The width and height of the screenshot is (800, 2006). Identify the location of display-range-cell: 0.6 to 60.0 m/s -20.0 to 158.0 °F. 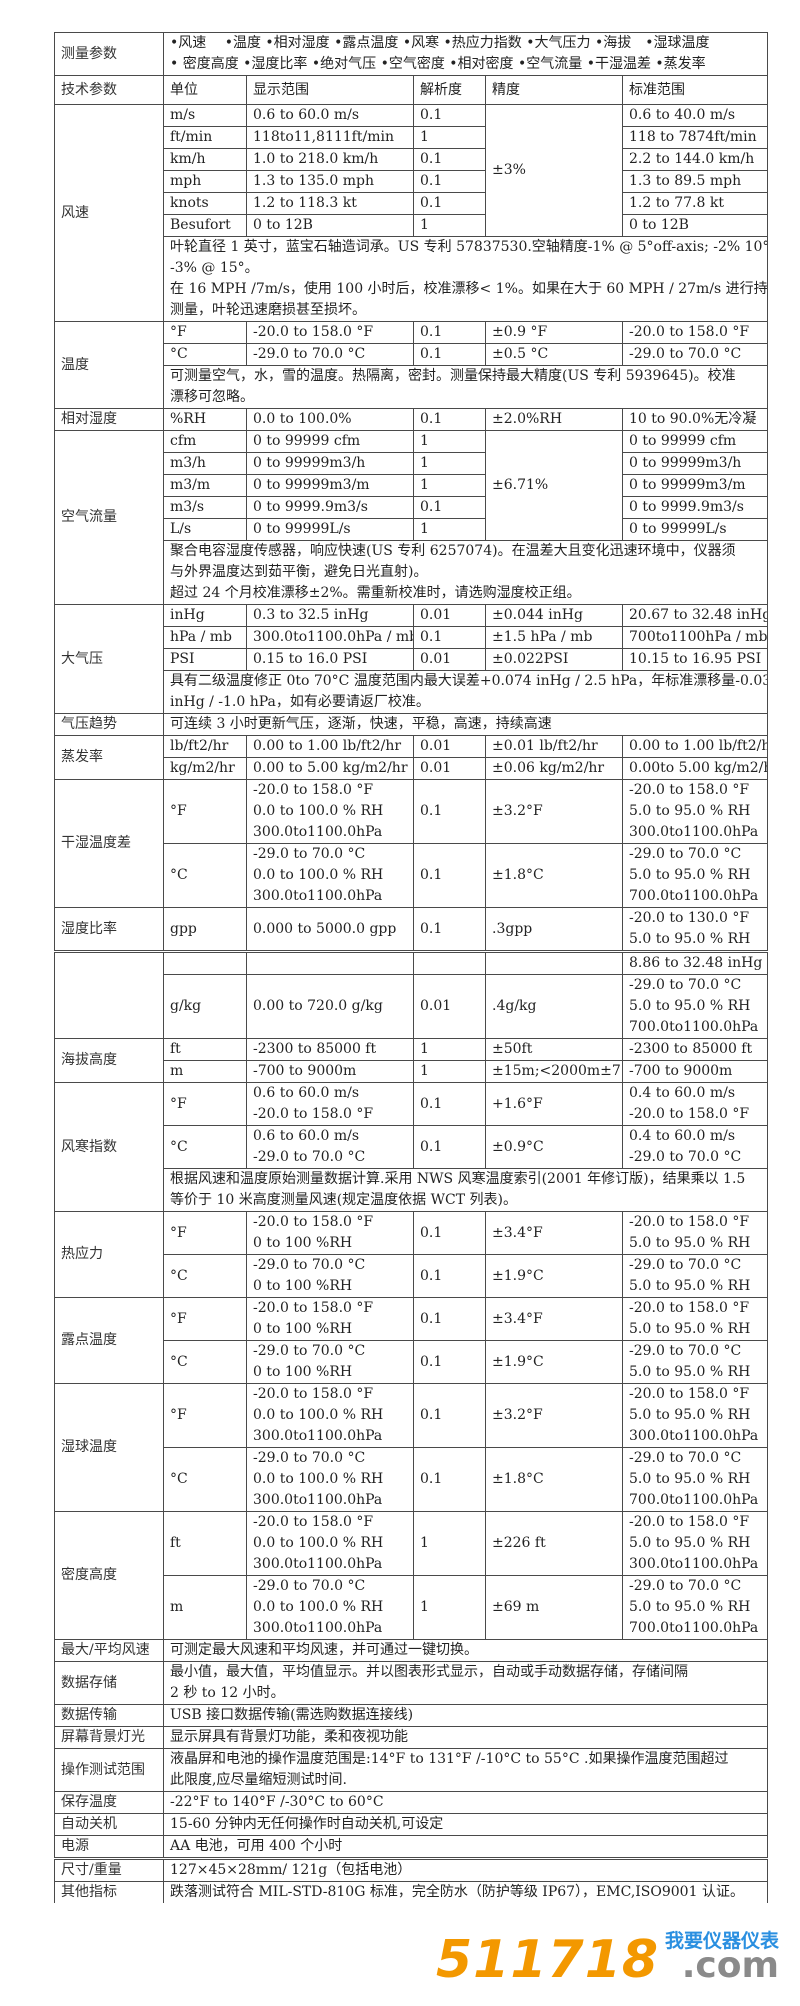
(330, 1104).